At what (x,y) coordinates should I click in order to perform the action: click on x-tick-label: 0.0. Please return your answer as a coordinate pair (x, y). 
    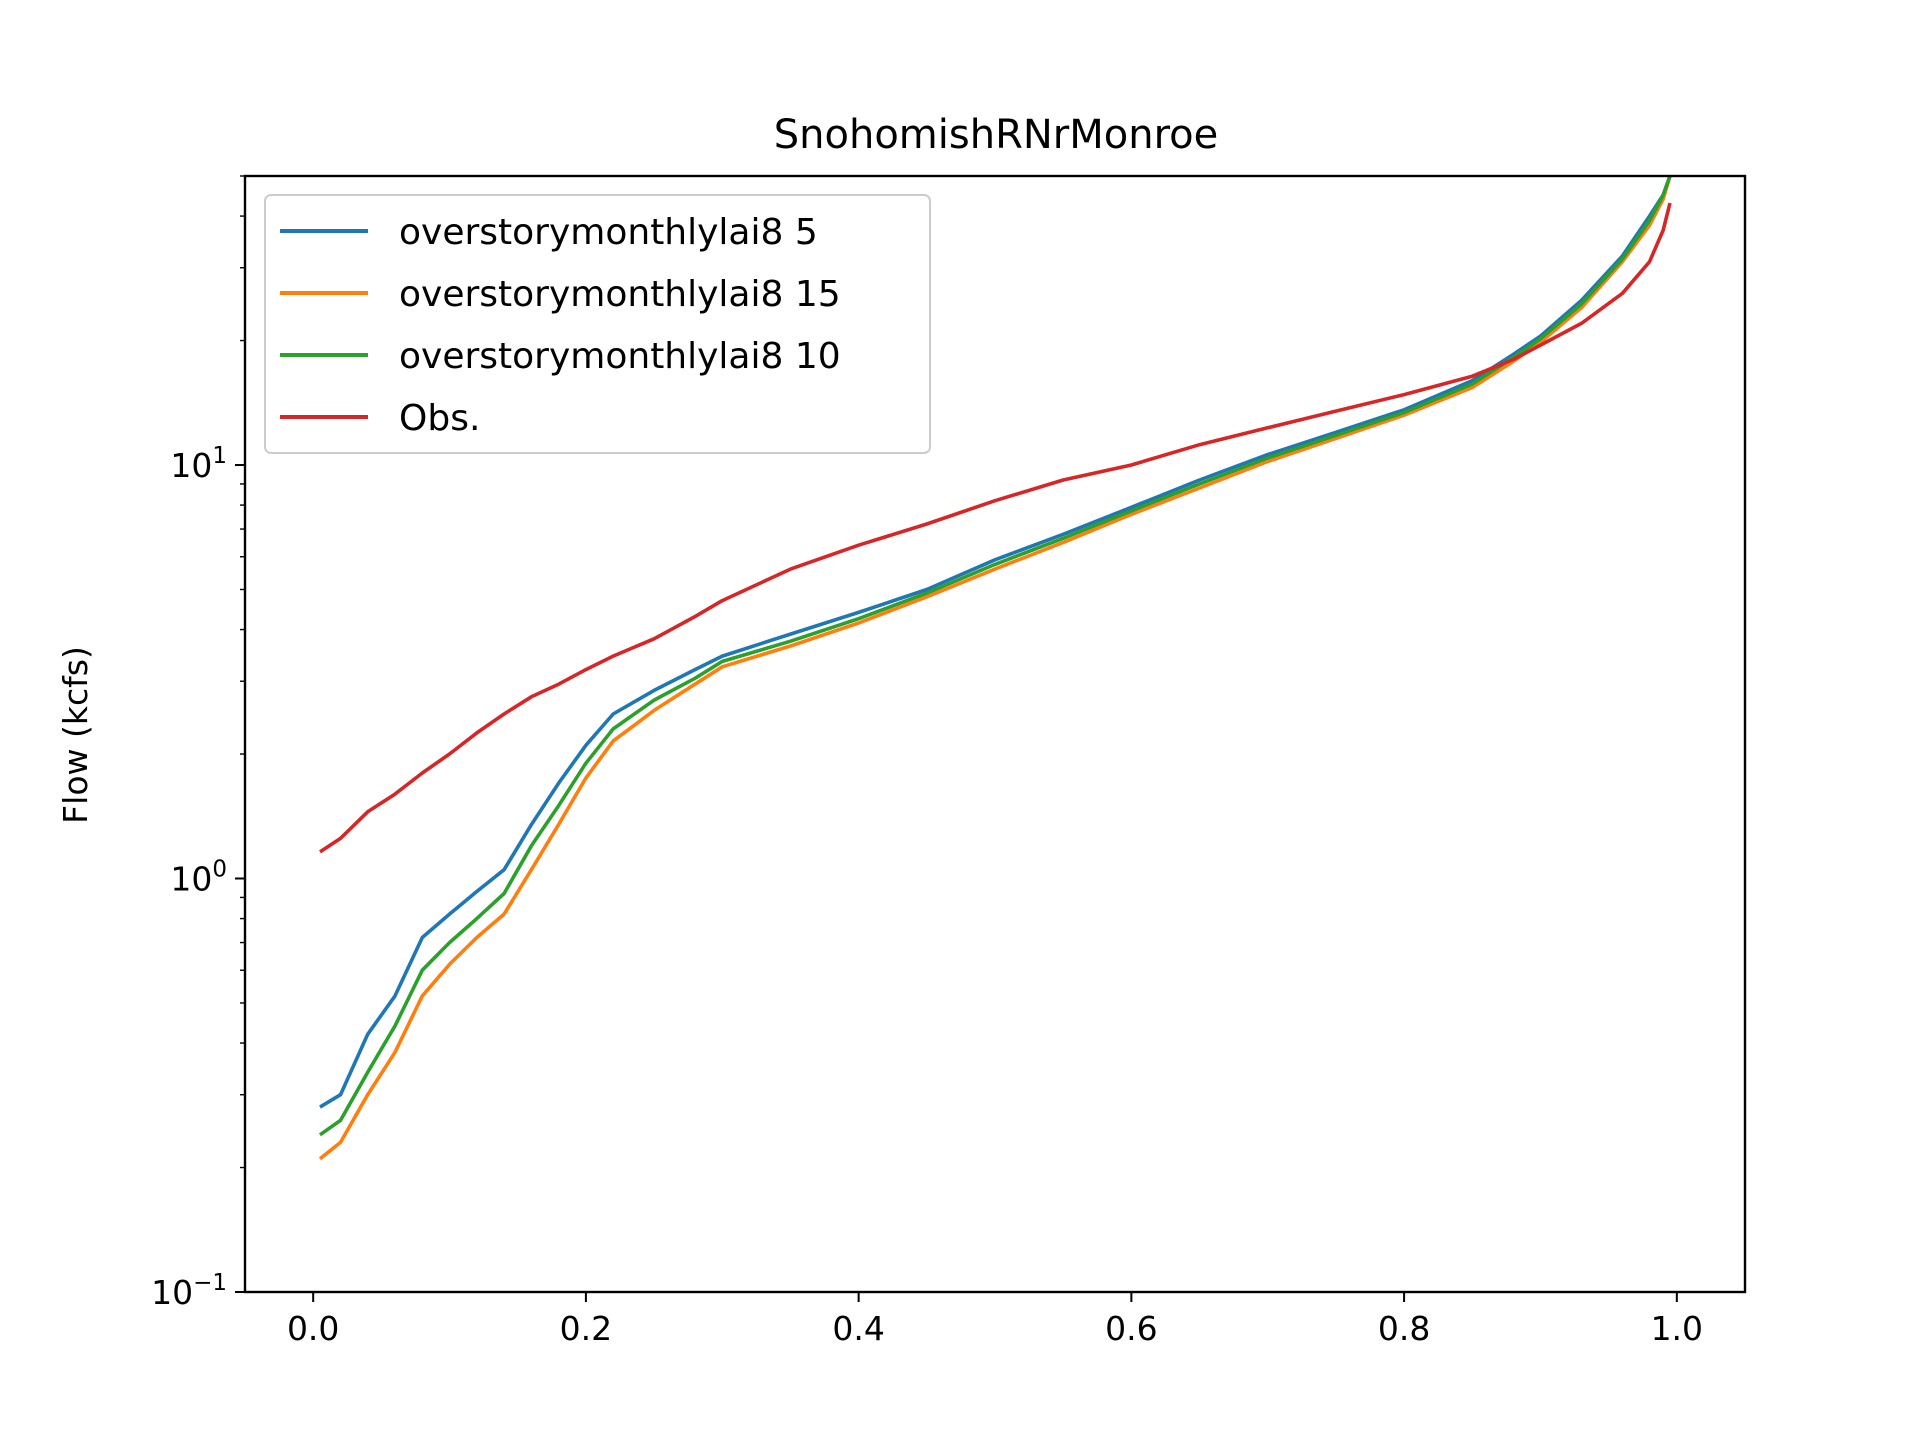
    Looking at the image, I should click on (313, 1328).